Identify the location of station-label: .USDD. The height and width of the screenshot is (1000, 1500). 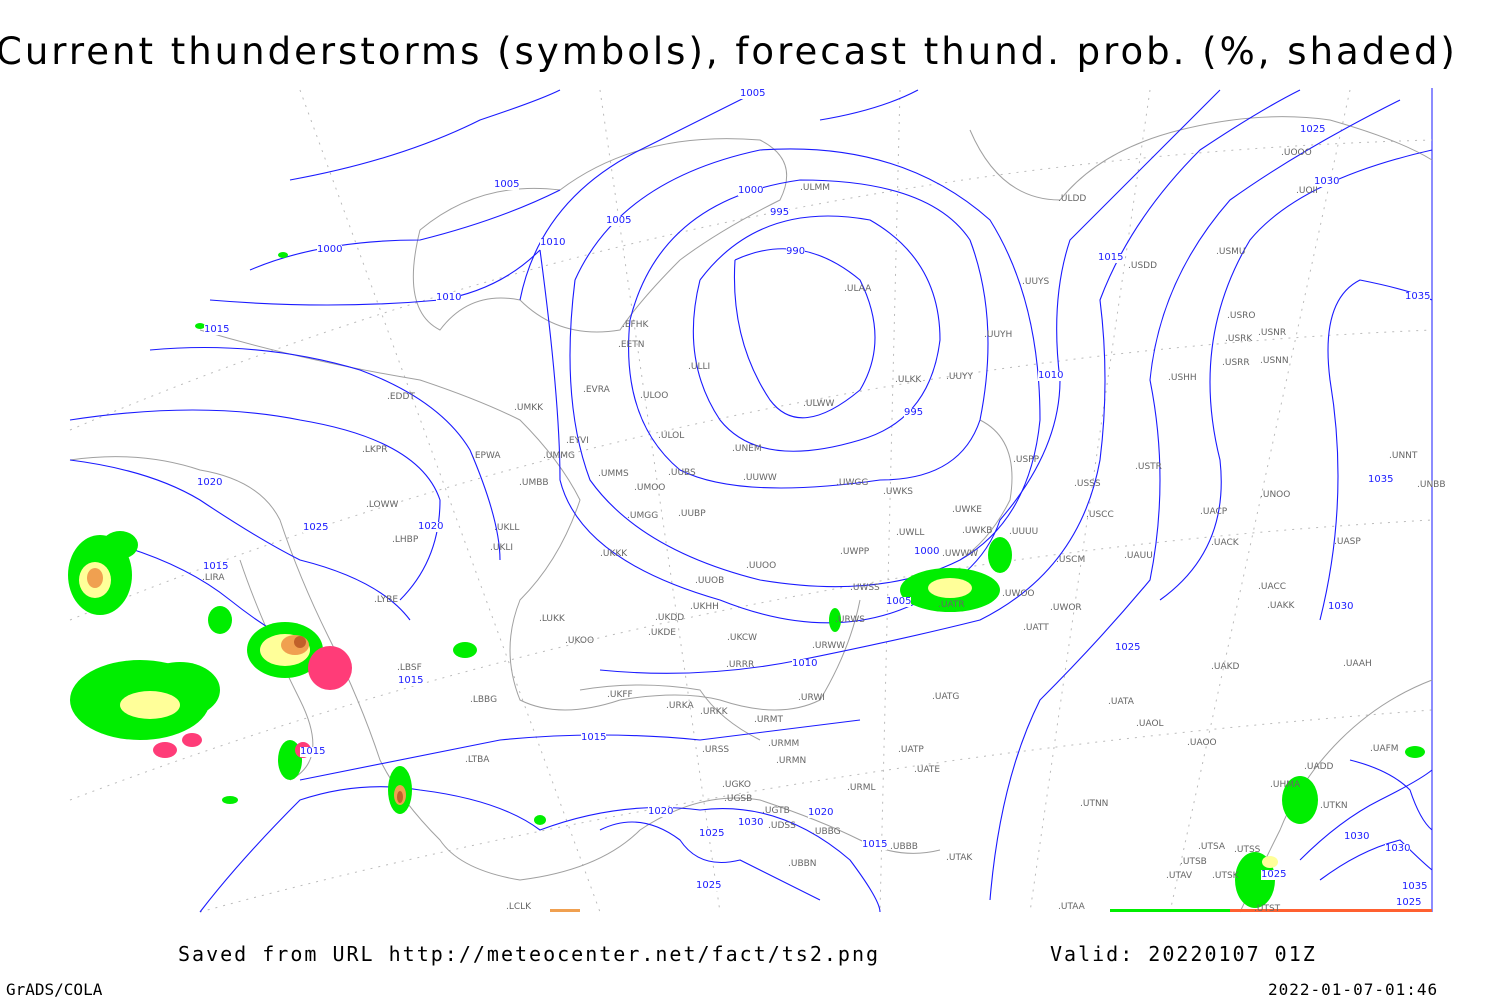
(1143, 266).